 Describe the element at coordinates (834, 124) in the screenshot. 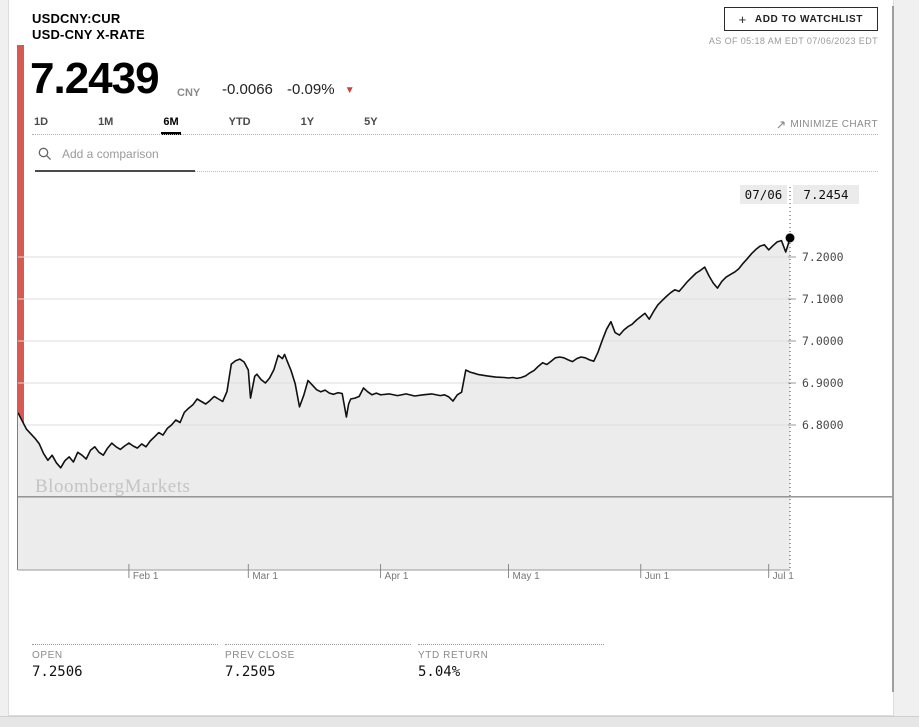

I see `minimize-label: MINIMIZE CHART` at that location.